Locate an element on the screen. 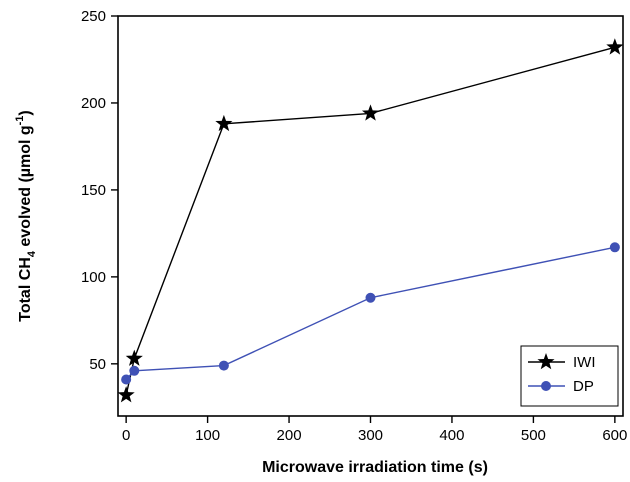  x-tick-label: 400 is located at coordinates (451, 435).